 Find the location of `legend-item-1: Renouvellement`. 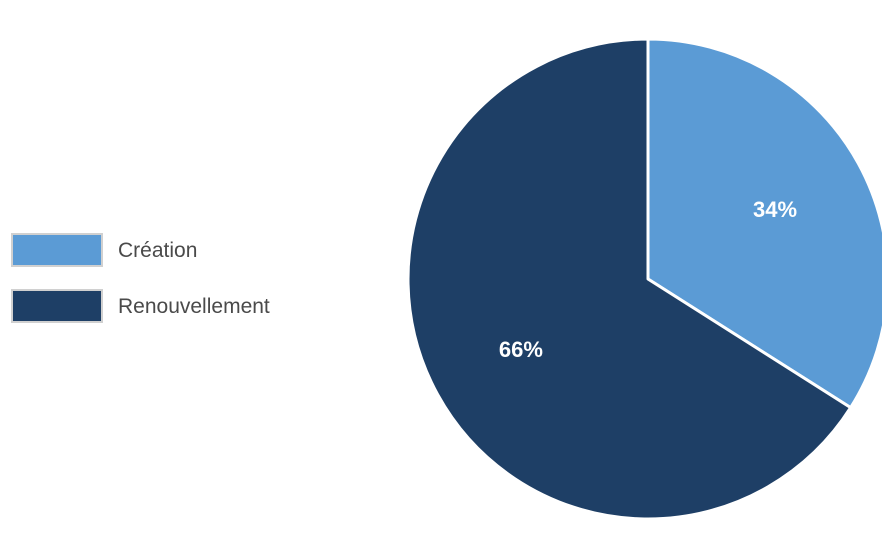

legend-item-1: Renouvellement is located at coordinates (140, 306).